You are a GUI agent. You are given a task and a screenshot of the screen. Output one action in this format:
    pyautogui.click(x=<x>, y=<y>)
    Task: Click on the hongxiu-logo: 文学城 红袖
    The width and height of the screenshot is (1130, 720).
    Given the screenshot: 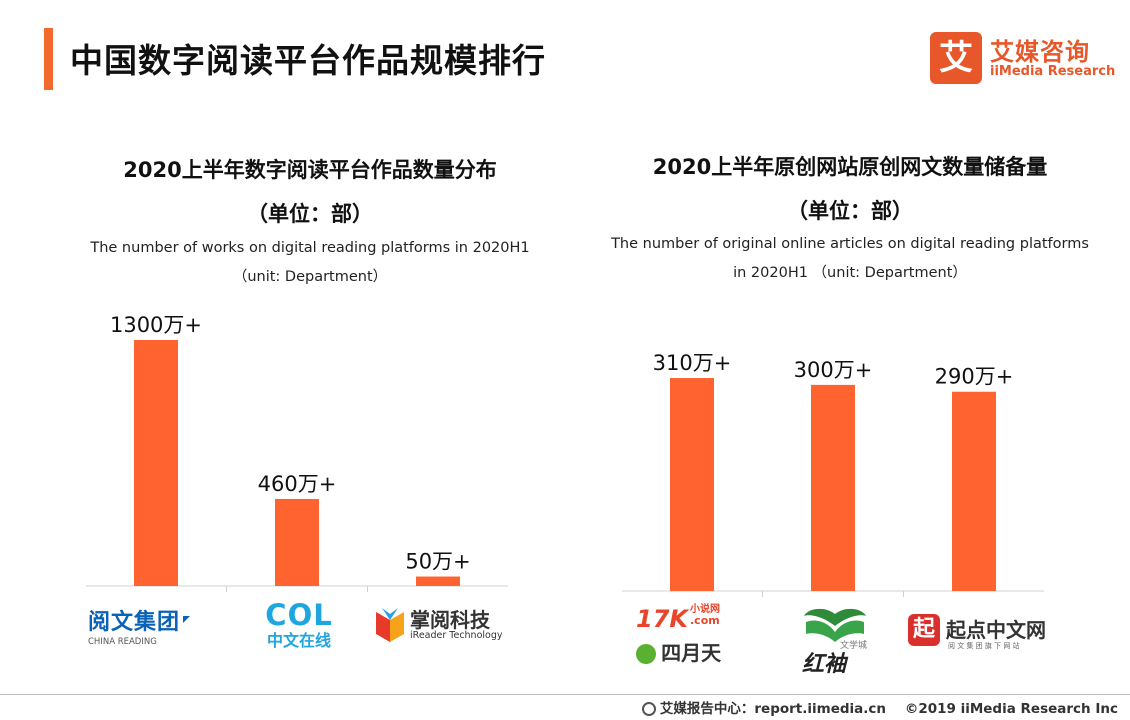 What is the action you would take?
    pyautogui.click(x=836, y=640)
    